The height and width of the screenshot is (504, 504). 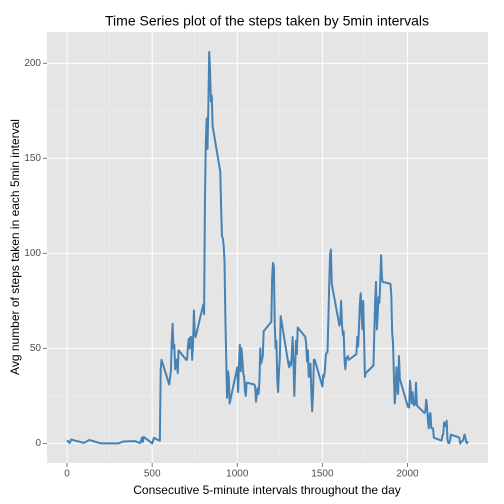 What do you see at coordinates (32, 158) in the screenshot?
I see `y-tick-label: 150` at bounding box center [32, 158].